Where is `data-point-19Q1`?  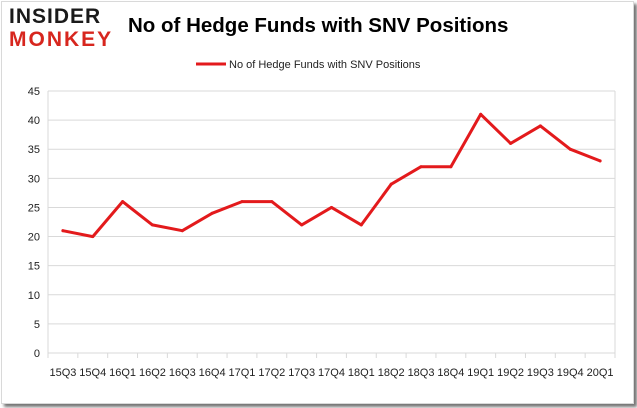
data-point-19Q1 is located at coordinates (481, 114).